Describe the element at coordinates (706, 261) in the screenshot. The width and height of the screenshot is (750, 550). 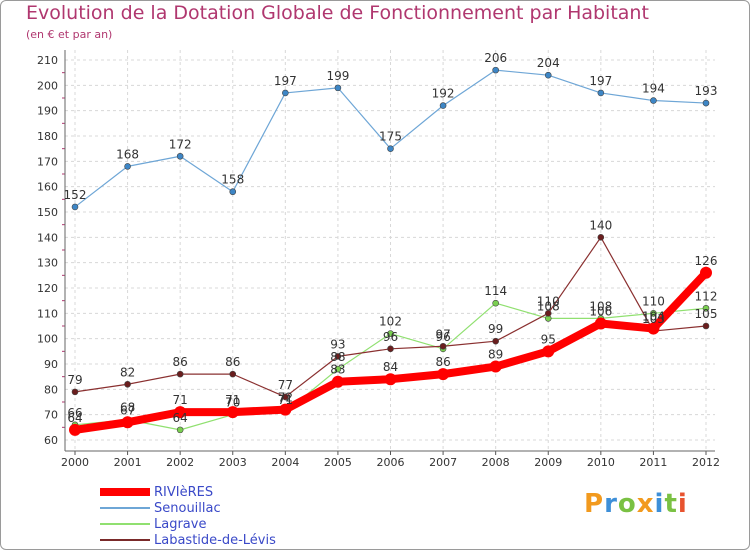
I see `data-label: 126` at that location.